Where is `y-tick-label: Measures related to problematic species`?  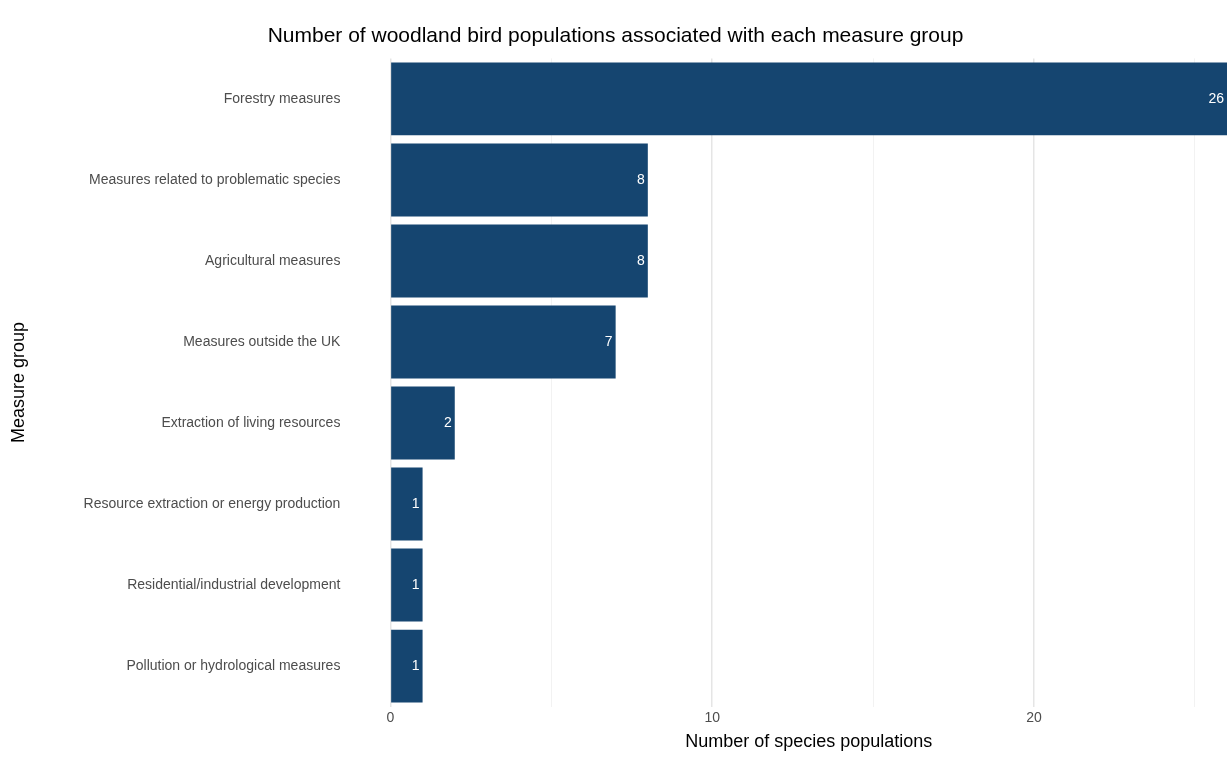
y-tick-label: Measures related to problematic species is located at coordinates (215, 178).